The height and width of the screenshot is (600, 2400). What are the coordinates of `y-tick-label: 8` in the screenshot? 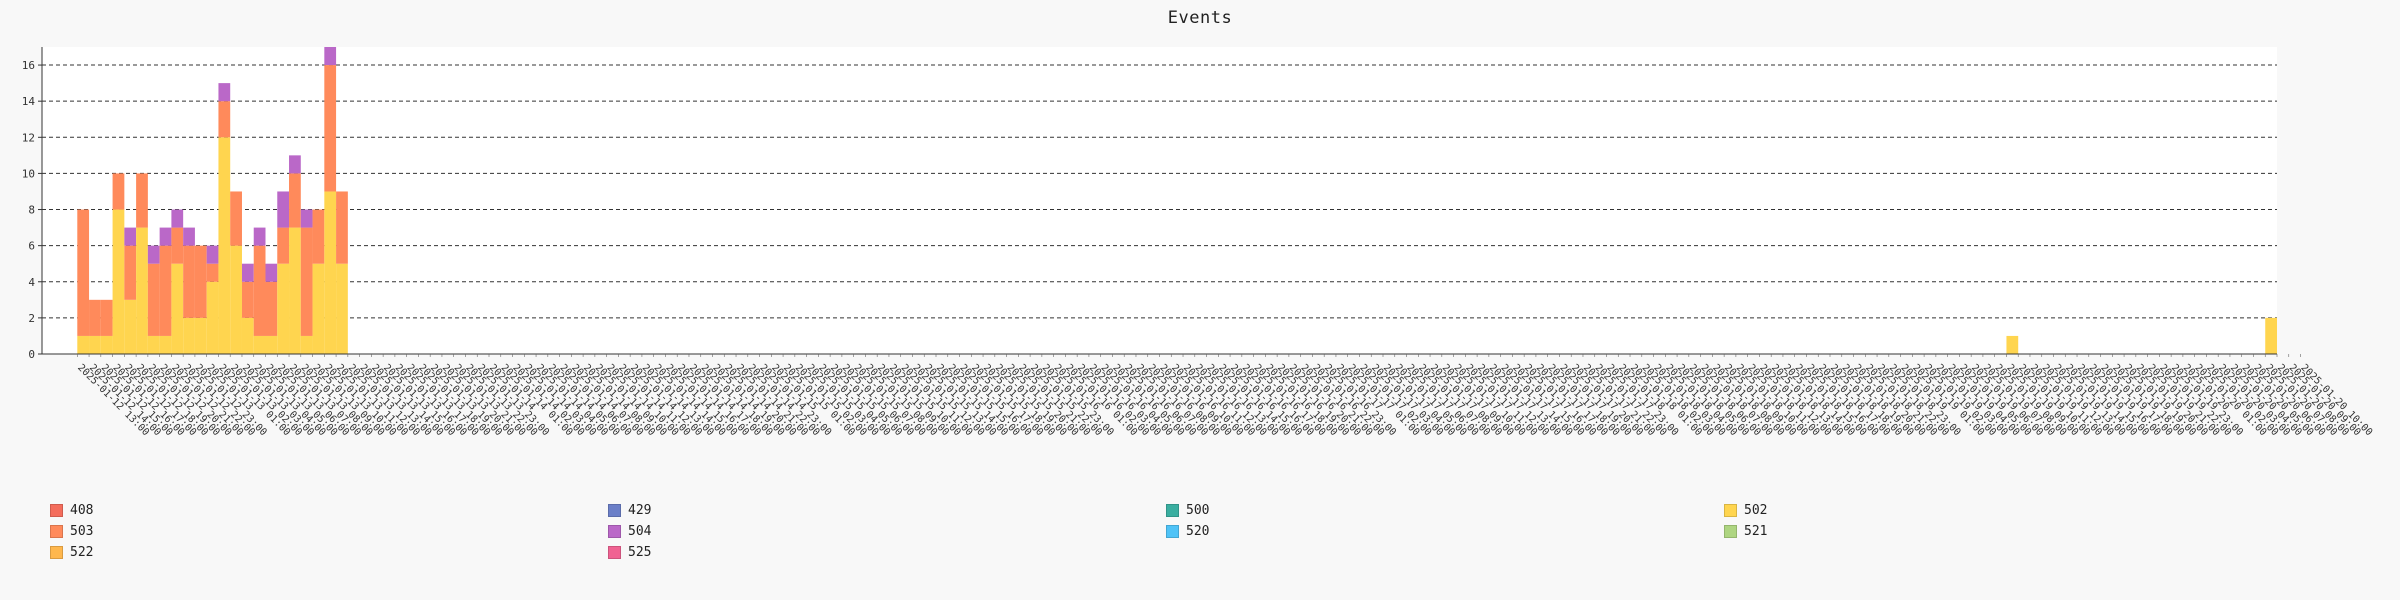 It's located at (31, 210).